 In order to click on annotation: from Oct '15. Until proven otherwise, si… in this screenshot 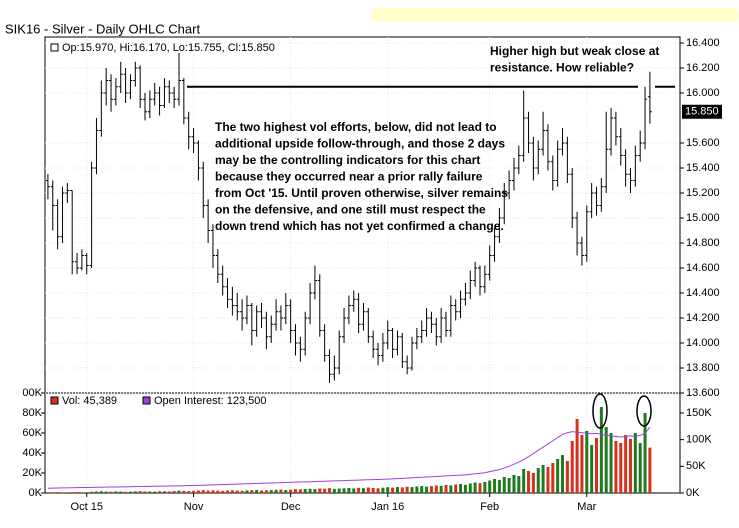, I will do `click(361, 193)`.